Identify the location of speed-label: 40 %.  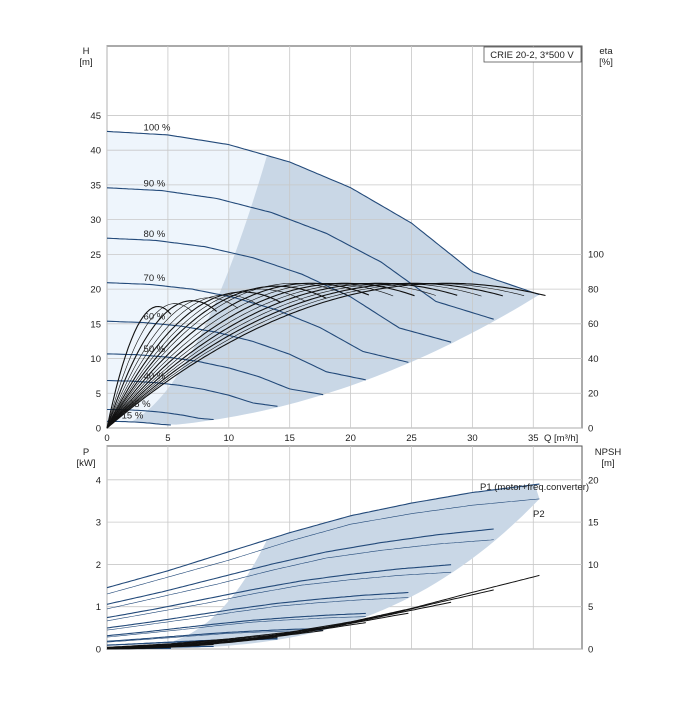
(155, 376).